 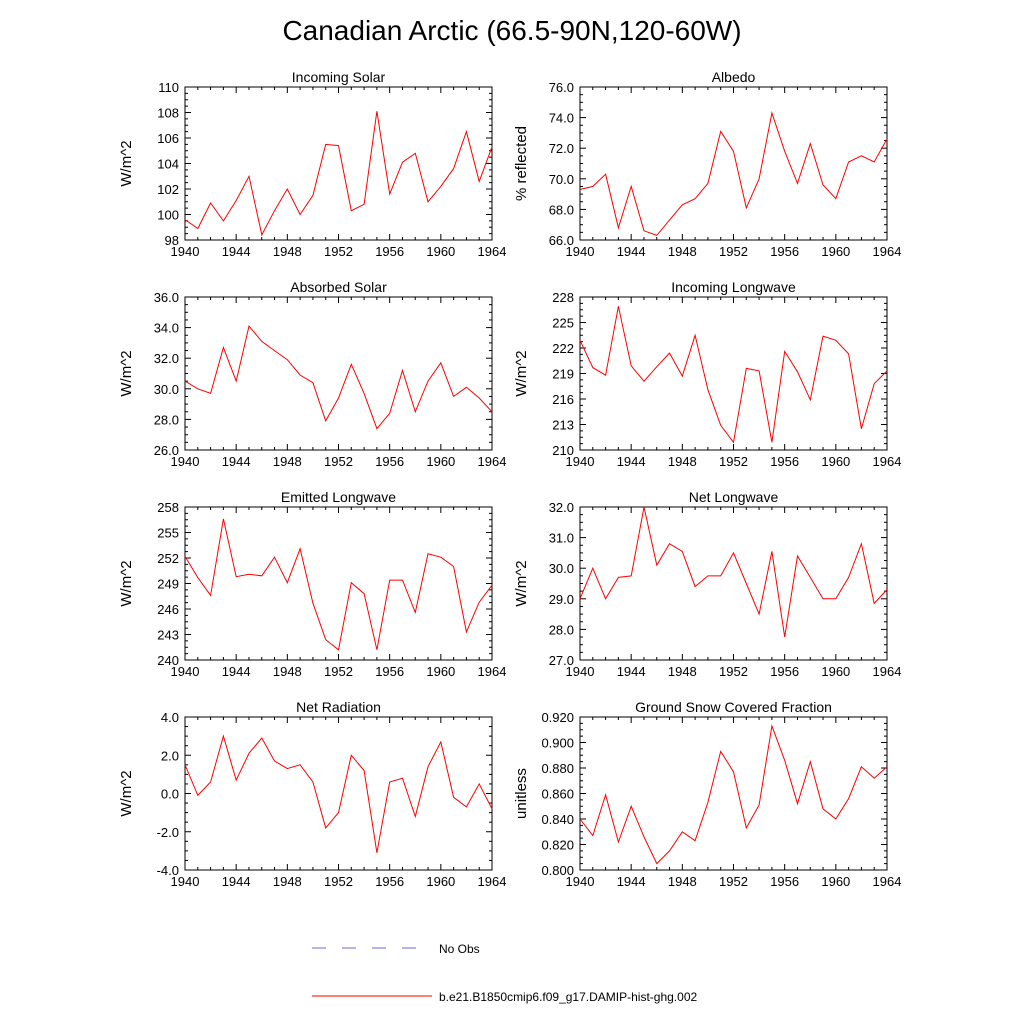 What do you see at coordinates (784, 671) in the screenshot?
I see `net-longwave-xtick-label: 1956` at bounding box center [784, 671].